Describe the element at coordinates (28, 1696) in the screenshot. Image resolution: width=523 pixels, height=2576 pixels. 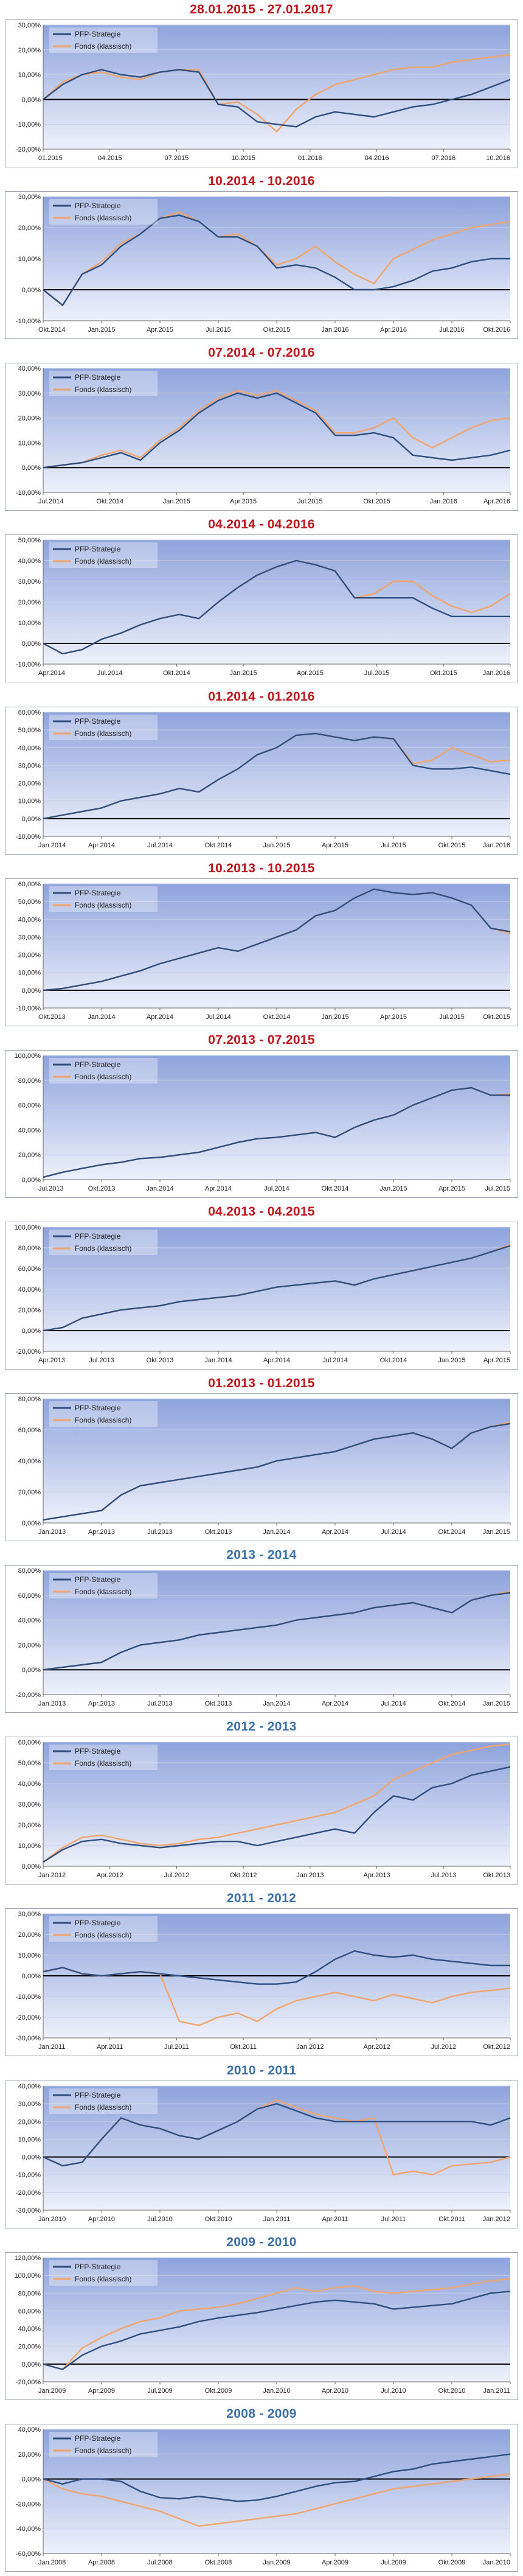
I see `y-tick-label: -20,00%` at that location.